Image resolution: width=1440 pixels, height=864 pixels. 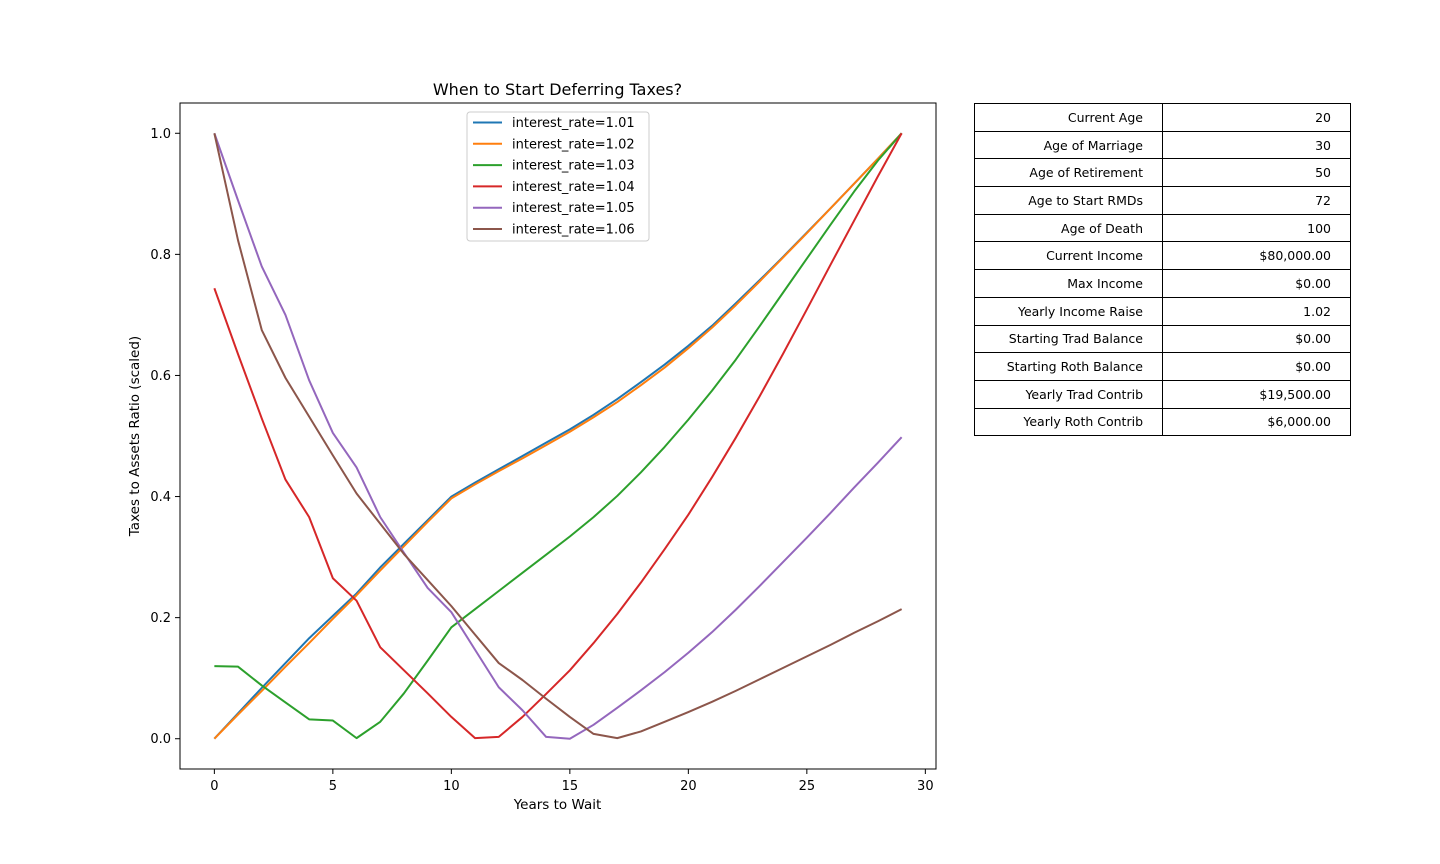 I want to click on y-tick-label: 0.0, so click(x=160, y=739).